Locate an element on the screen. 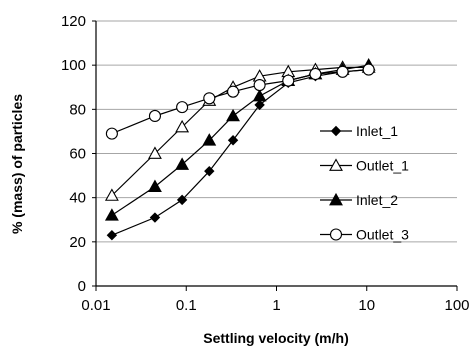  y-axis-title: % (mass) of particles is located at coordinates (17, 164).